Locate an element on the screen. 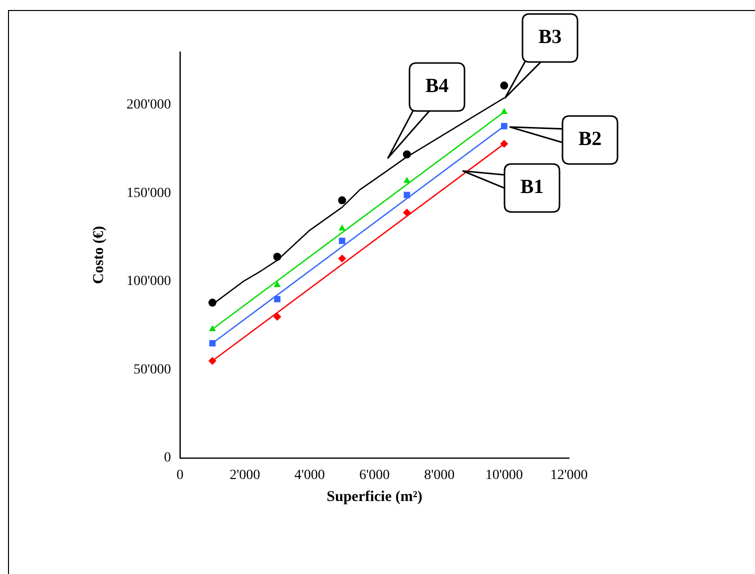 Image resolution: width=755 pixels, height=574 pixels. x-tick-label: 12'000 is located at coordinates (569, 476).